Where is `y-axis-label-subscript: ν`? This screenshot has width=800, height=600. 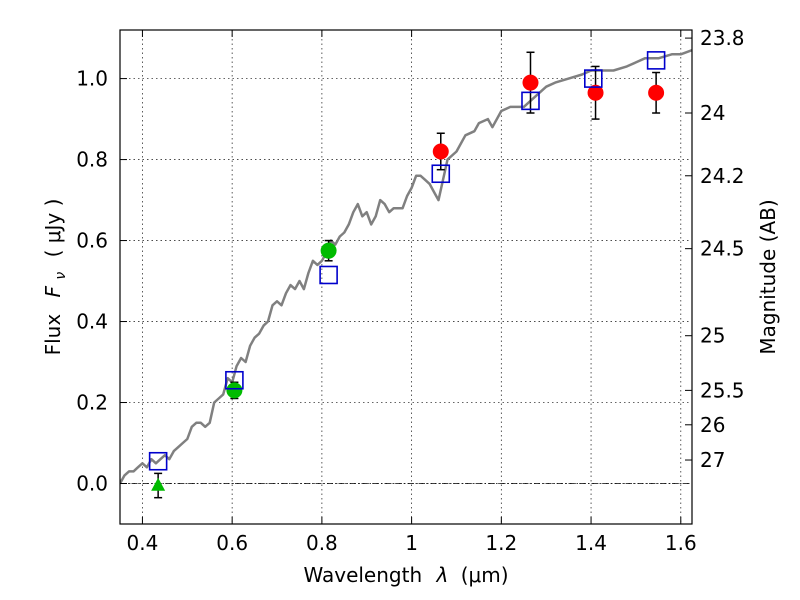 y-axis-label-subscript: ν is located at coordinates (61, 276).